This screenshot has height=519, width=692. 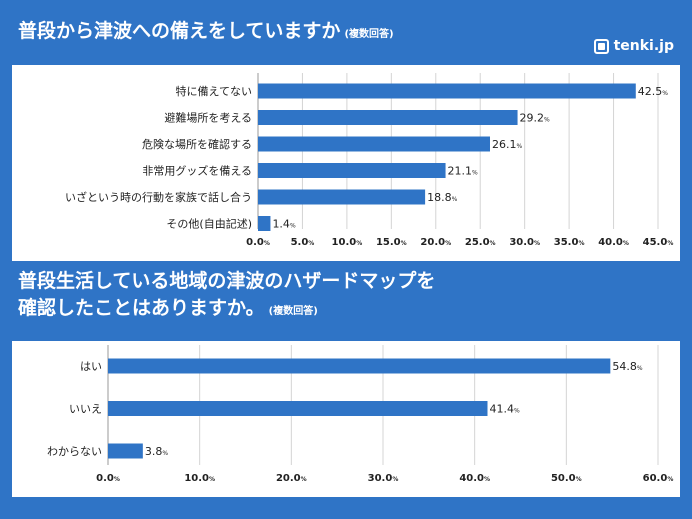 I want to click on chart2-tick-label: 30.0%, so click(x=383, y=478).